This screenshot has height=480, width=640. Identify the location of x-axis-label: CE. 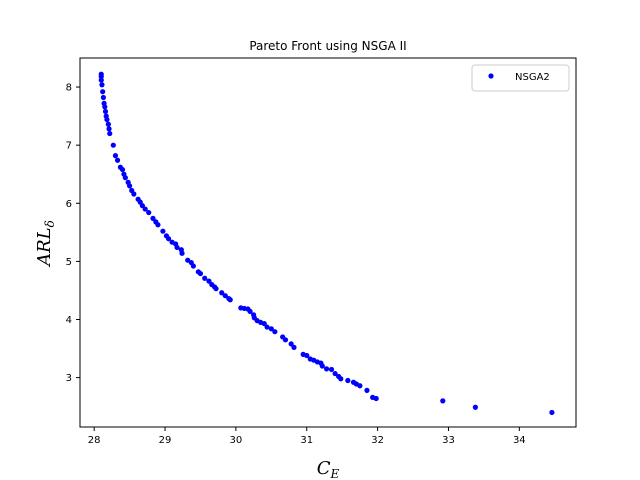
(328, 469).